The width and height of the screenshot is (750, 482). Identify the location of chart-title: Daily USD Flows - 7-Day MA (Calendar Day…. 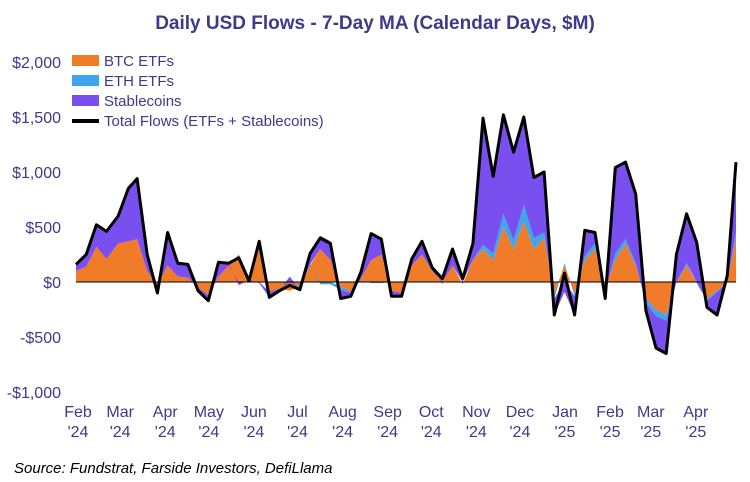
(375, 23).